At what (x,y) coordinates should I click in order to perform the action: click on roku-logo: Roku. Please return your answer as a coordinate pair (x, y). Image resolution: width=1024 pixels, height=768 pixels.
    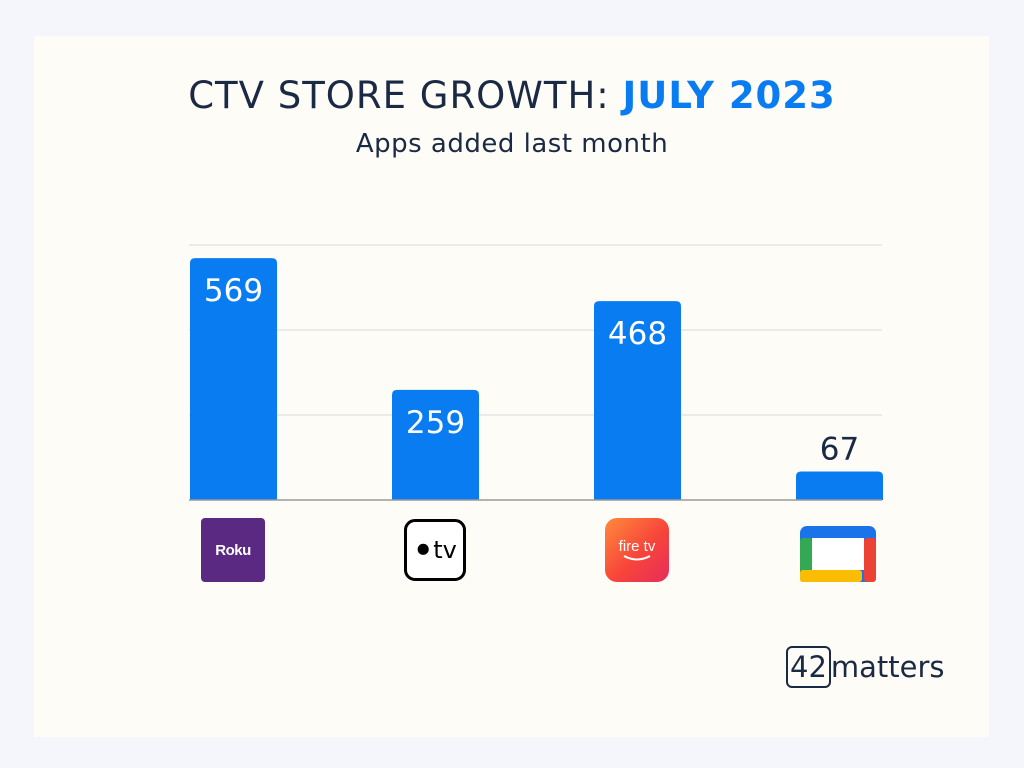
    Looking at the image, I should click on (233, 550).